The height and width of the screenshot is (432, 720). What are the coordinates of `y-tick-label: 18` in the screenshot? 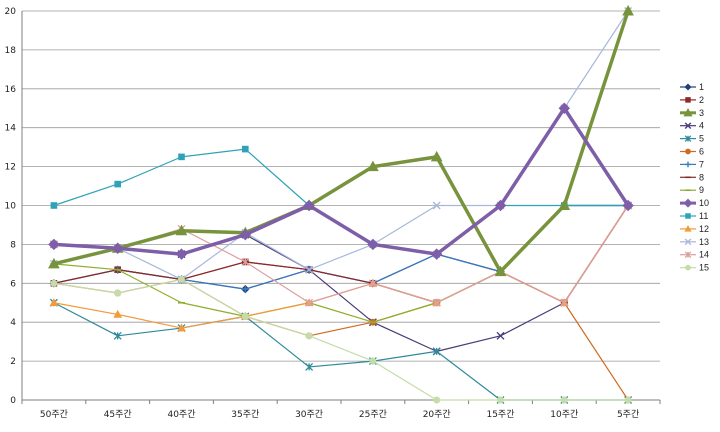 It's located at (11, 51).